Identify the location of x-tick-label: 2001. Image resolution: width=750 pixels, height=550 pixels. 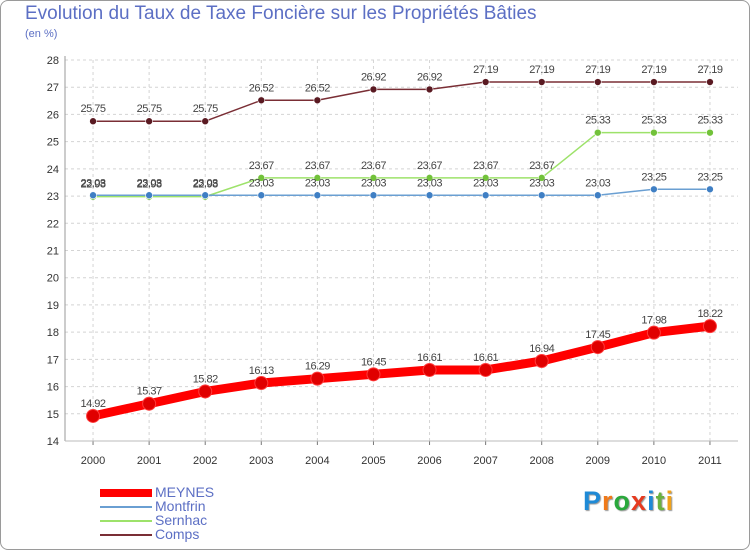
(149, 461).